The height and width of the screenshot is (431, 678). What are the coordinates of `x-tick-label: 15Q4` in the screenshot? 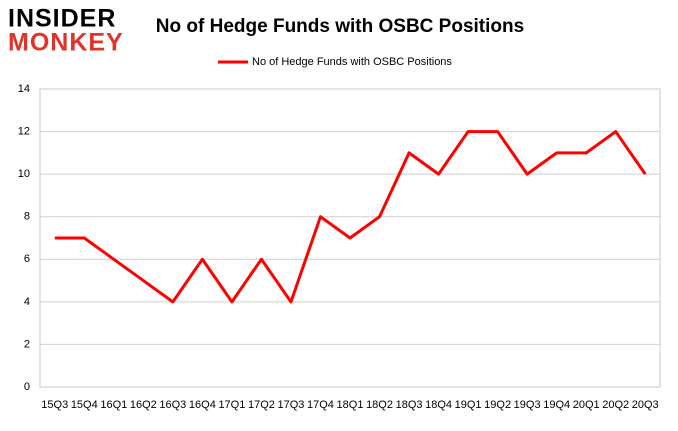 It's located at (84, 405).